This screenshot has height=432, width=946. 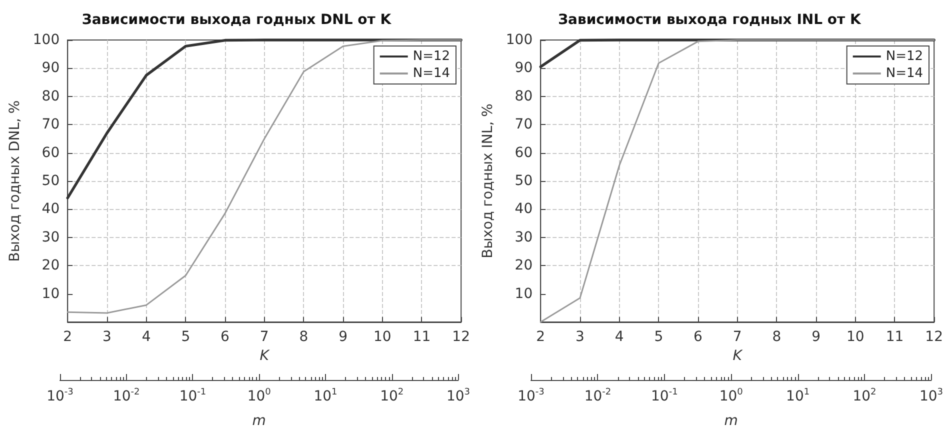 I want to click on y-axis-title: Выход годных DNL, %, so click(x=15, y=181).